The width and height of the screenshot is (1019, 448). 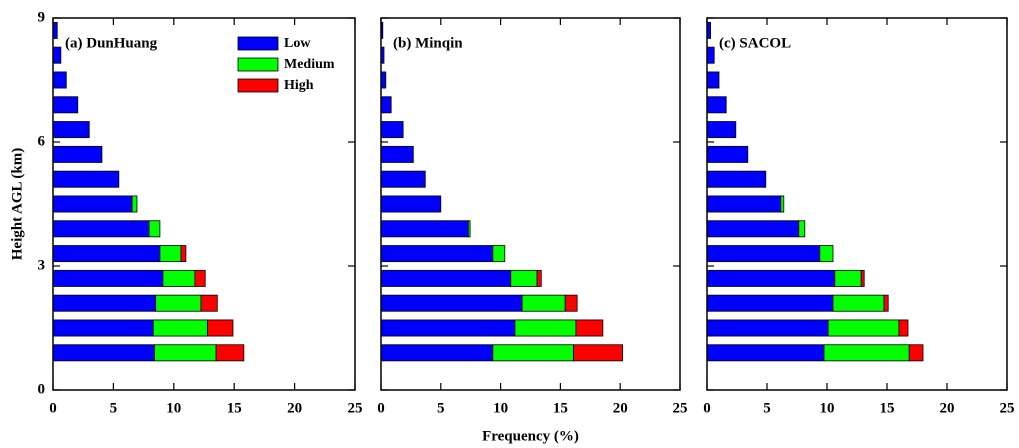 I want to click on legend-label: Medium, so click(x=309, y=64).